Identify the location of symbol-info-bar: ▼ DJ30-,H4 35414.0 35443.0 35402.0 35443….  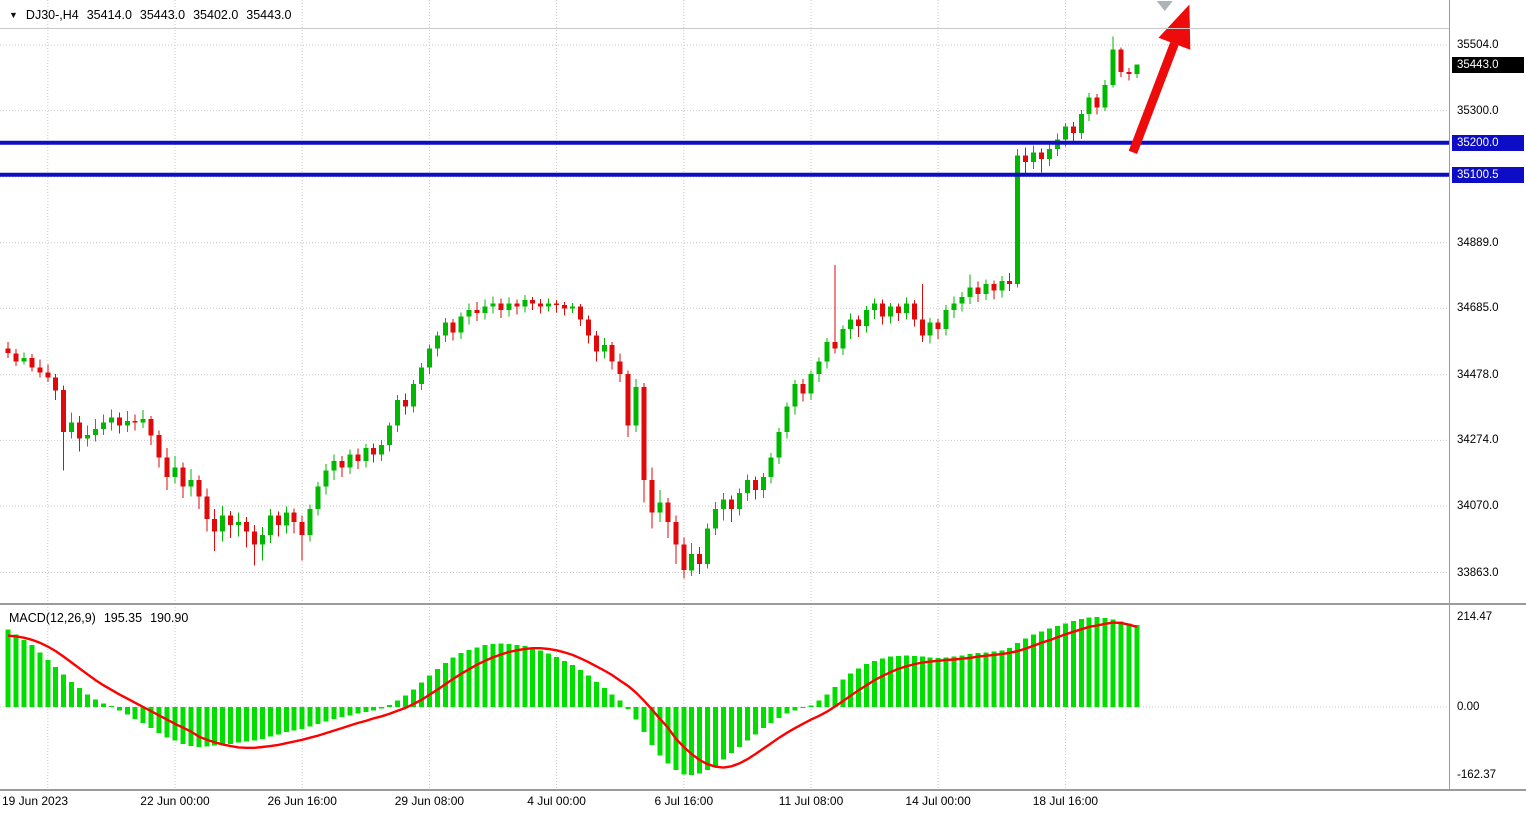
(150, 15).